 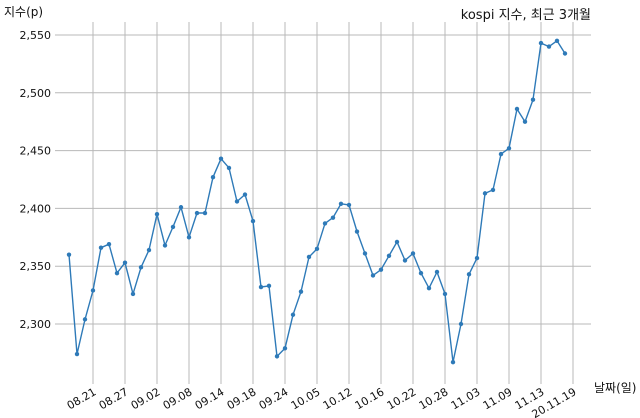 I want to click on x-tick-label: 10.05, so click(x=306, y=398).